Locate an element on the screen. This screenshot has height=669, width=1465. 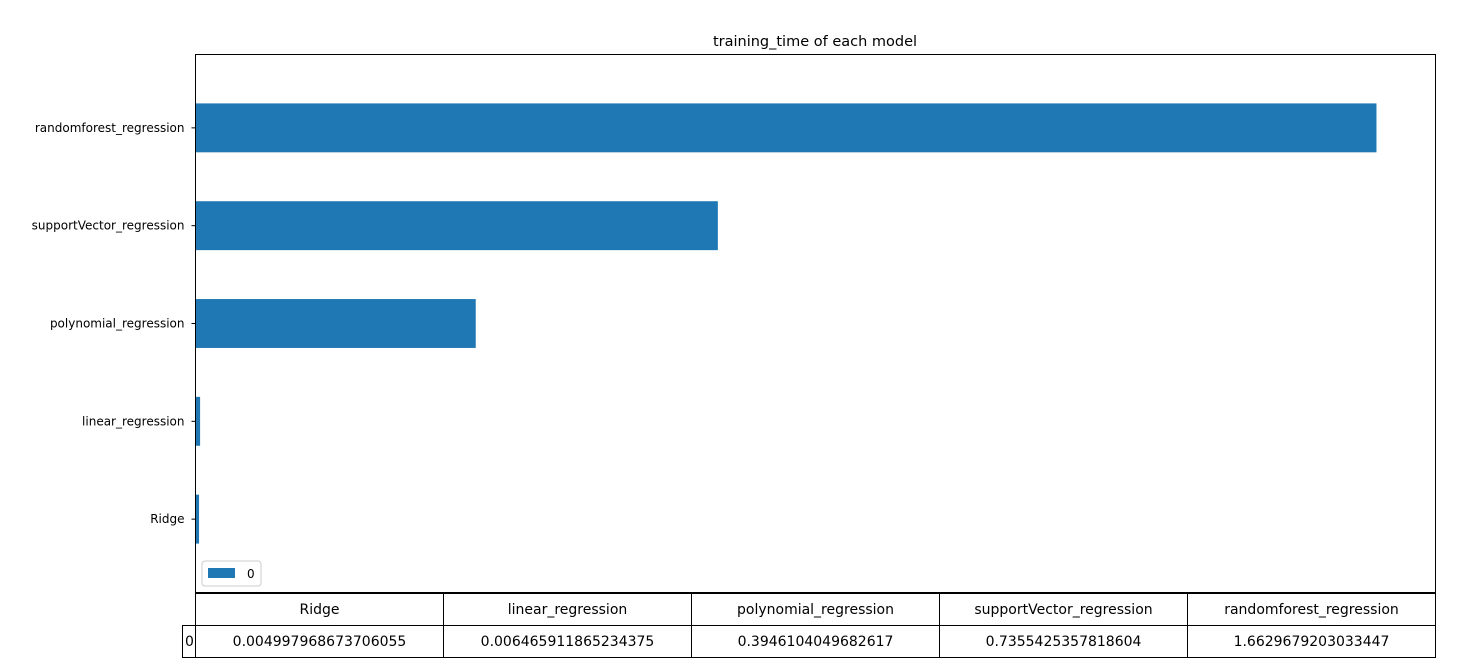
y-tick-label: randomforest_regression is located at coordinates (110, 128).